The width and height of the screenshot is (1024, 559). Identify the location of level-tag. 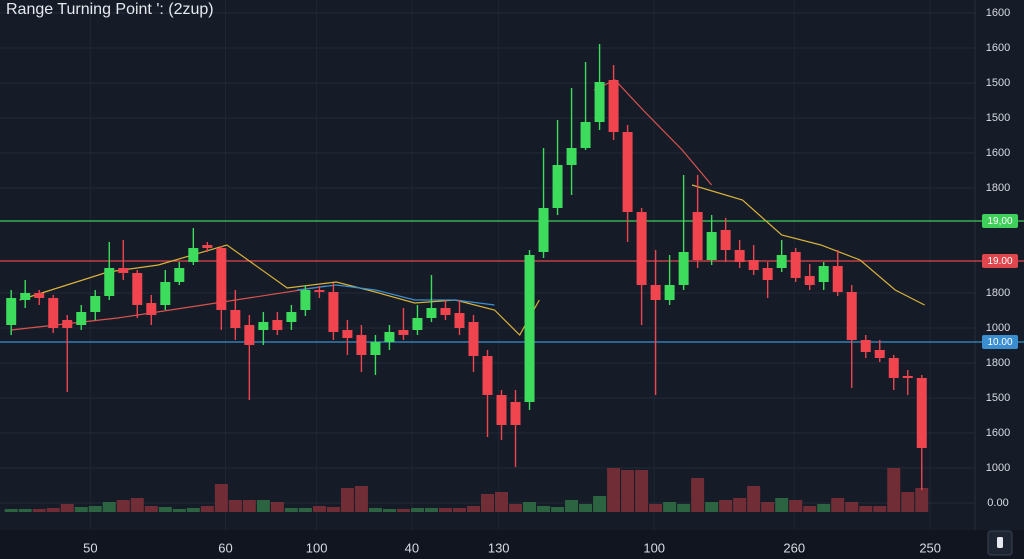
(1000, 342).